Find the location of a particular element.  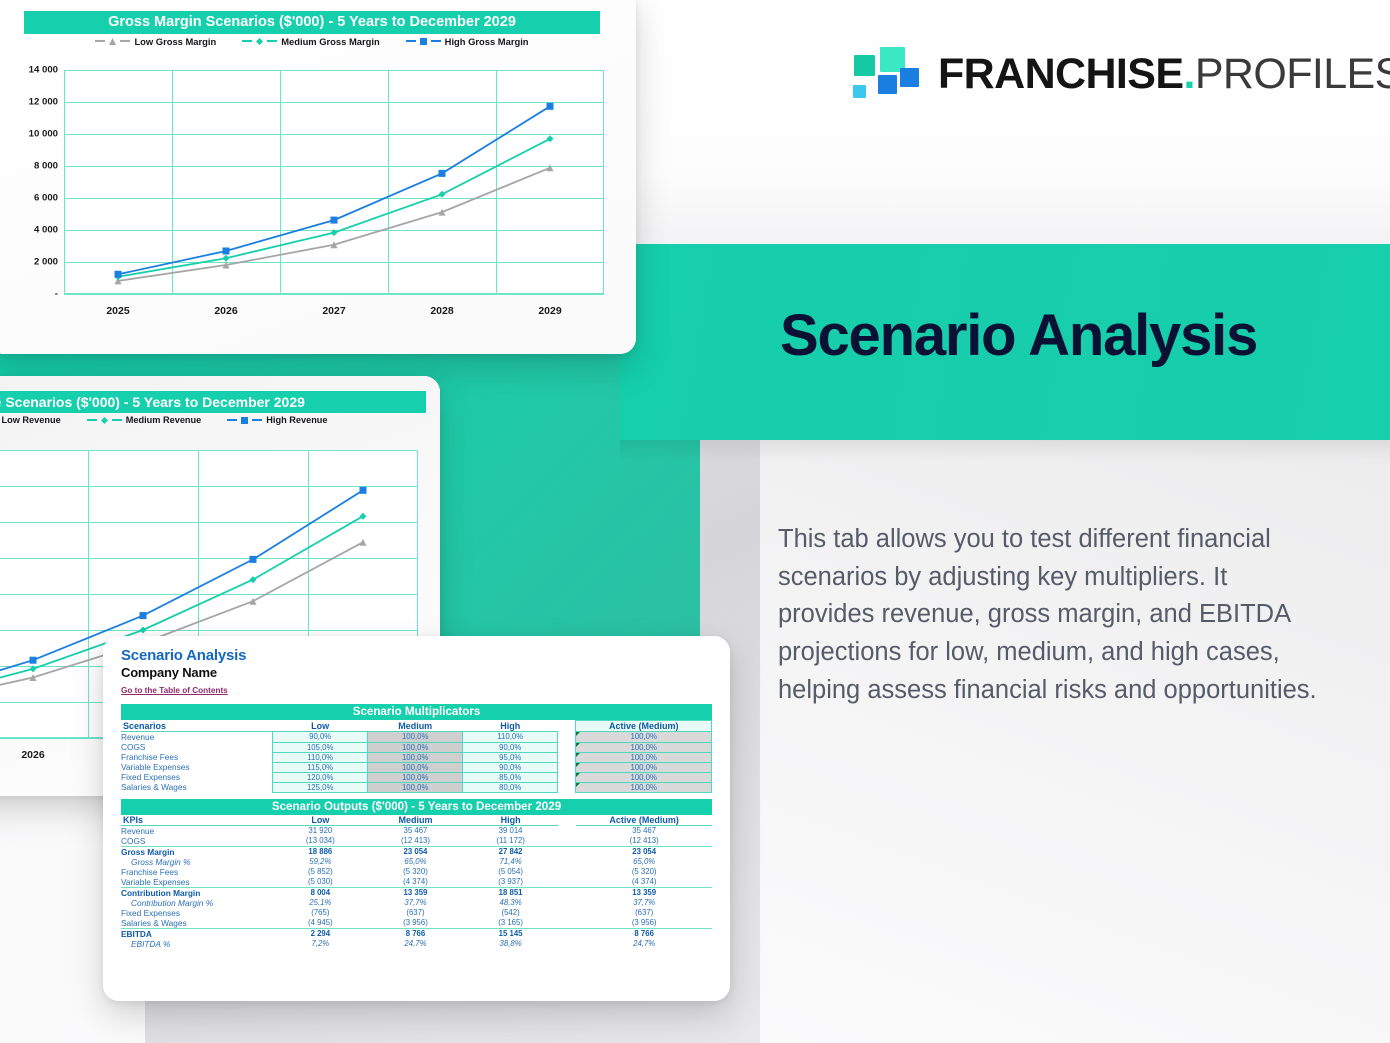

cell-high: 80,0% is located at coordinates (510, 787).